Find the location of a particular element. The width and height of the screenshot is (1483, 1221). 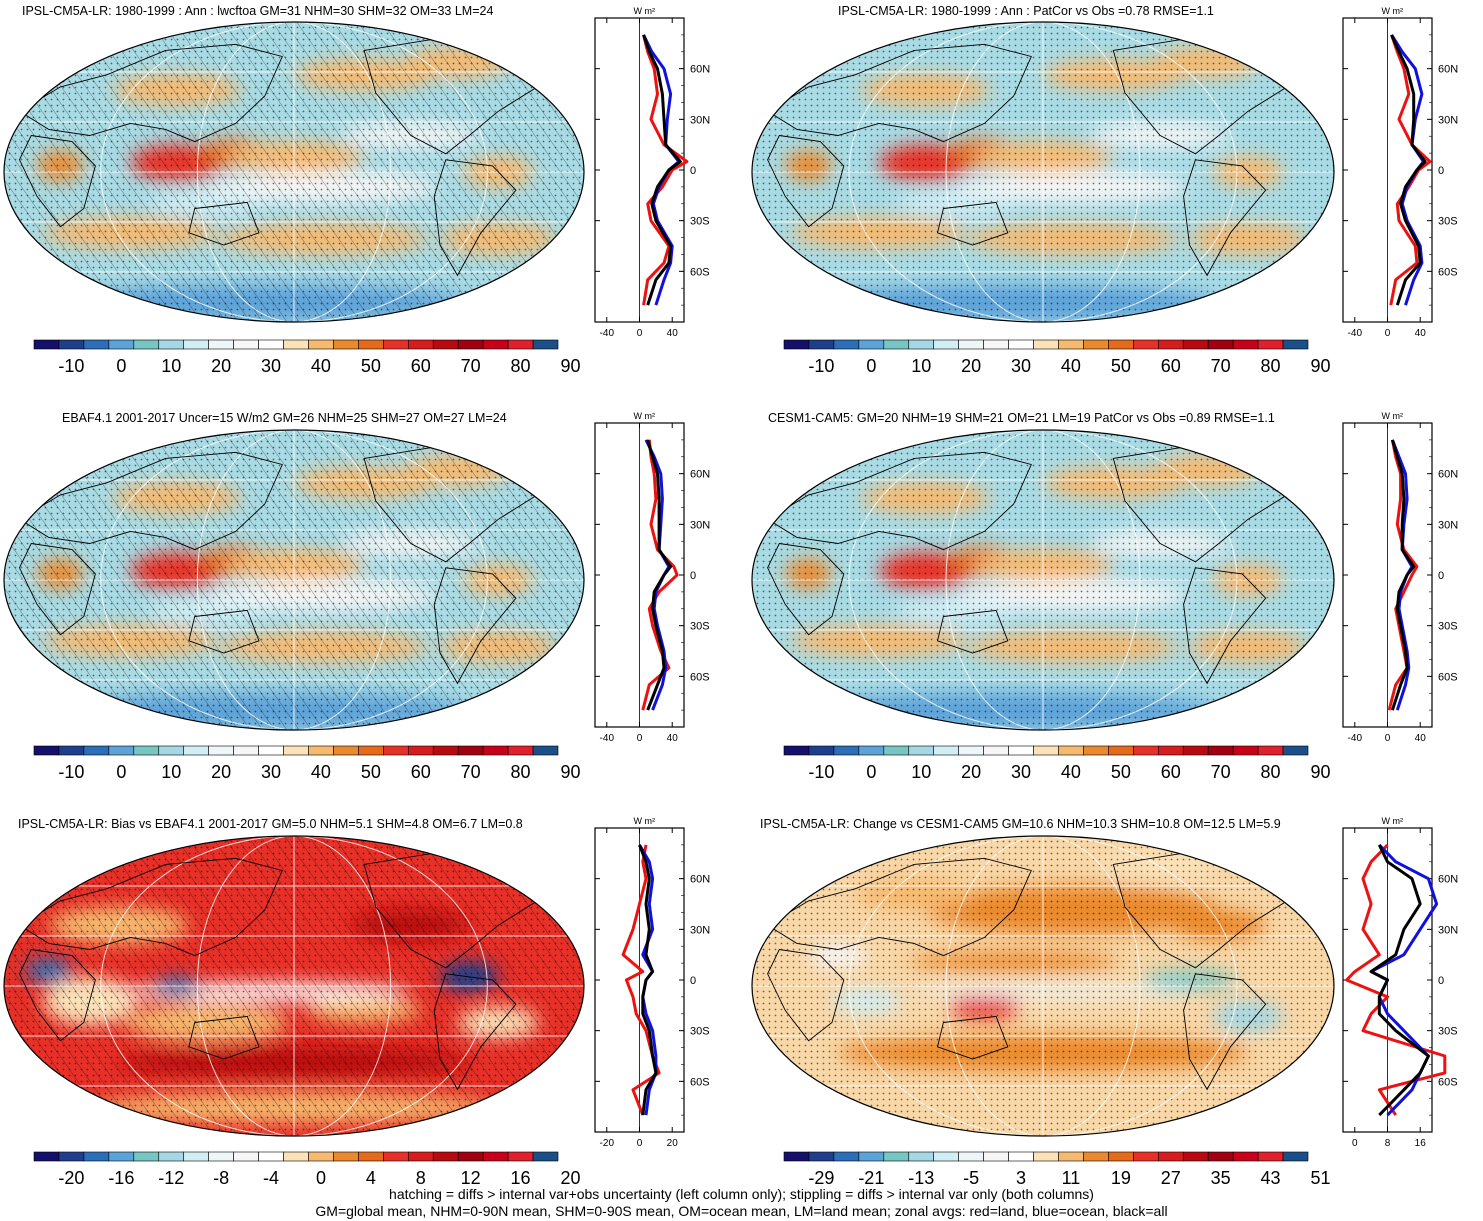

profile-svg: W m² -20 0 20 60N 30N 0 30S 60S is located at coordinates (652, 982).